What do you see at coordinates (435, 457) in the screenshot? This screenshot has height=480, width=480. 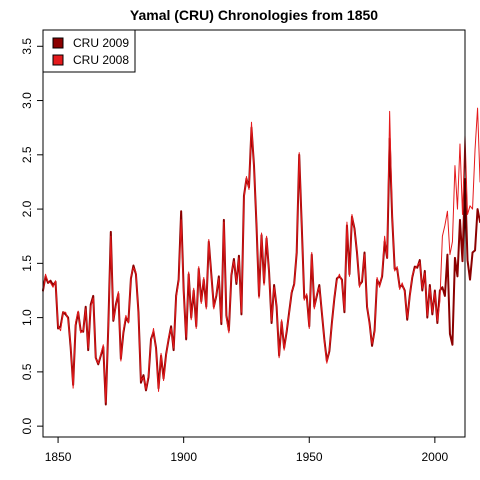 I see `x-tick-label: 2000` at bounding box center [435, 457].